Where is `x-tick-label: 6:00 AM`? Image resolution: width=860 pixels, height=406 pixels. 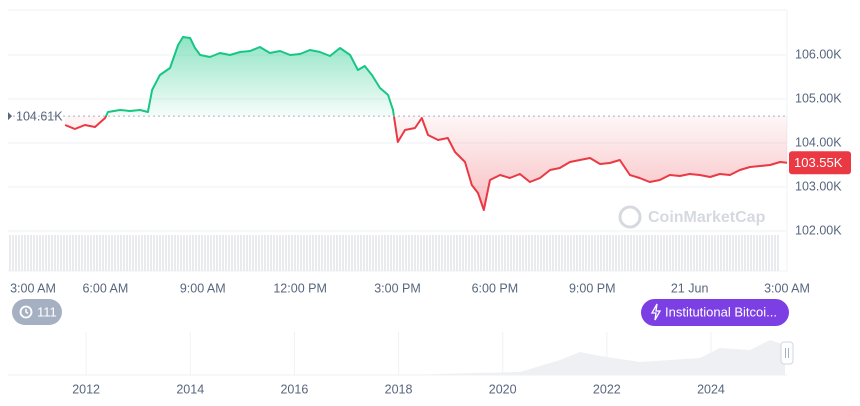
x-tick-label: 6:00 AM is located at coordinates (105, 288).